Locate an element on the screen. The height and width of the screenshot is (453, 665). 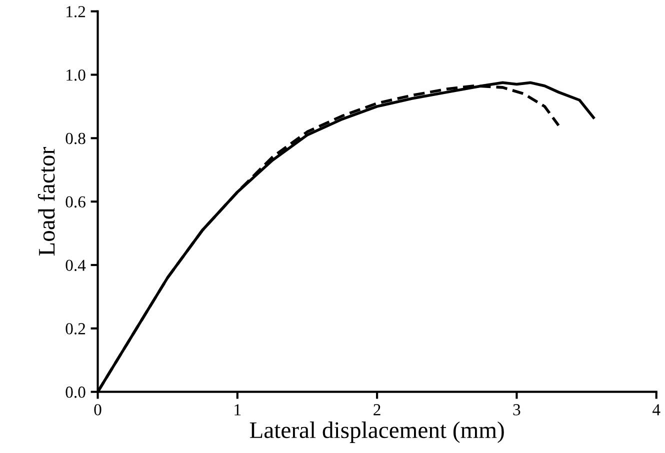
y-axis-title: Load factor is located at coordinates (46, 201).